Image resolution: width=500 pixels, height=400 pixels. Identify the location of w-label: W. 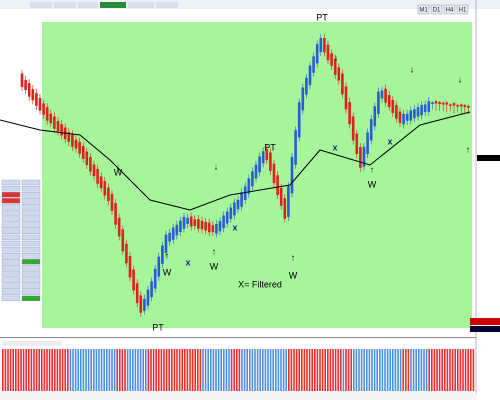
(214, 266).